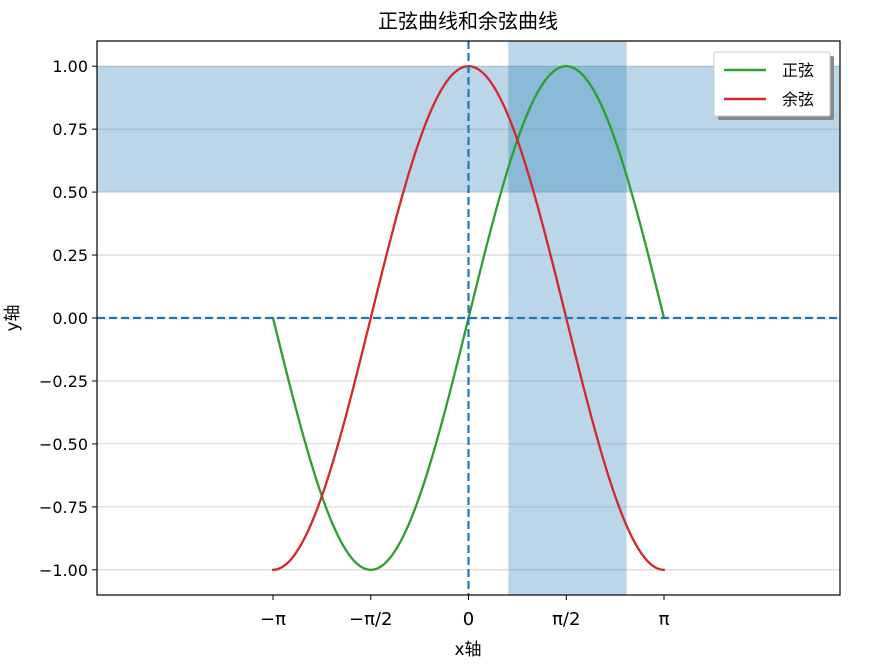 This screenshot has width=882, height=669. I want to click on y-tick-label: 0.00, so click(70, 318).